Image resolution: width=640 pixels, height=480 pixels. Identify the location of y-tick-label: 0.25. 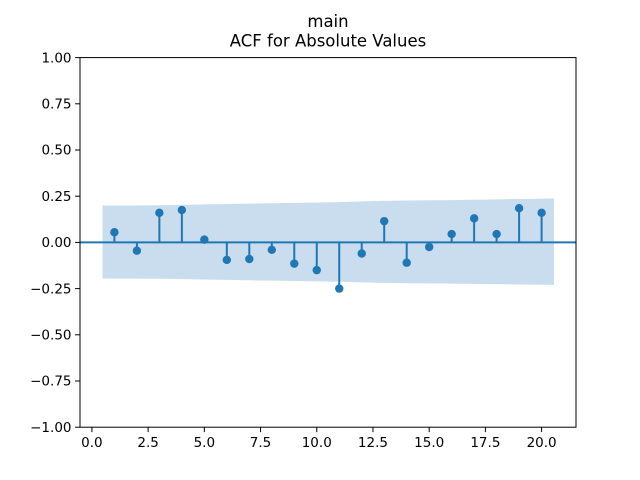
(56, 197).